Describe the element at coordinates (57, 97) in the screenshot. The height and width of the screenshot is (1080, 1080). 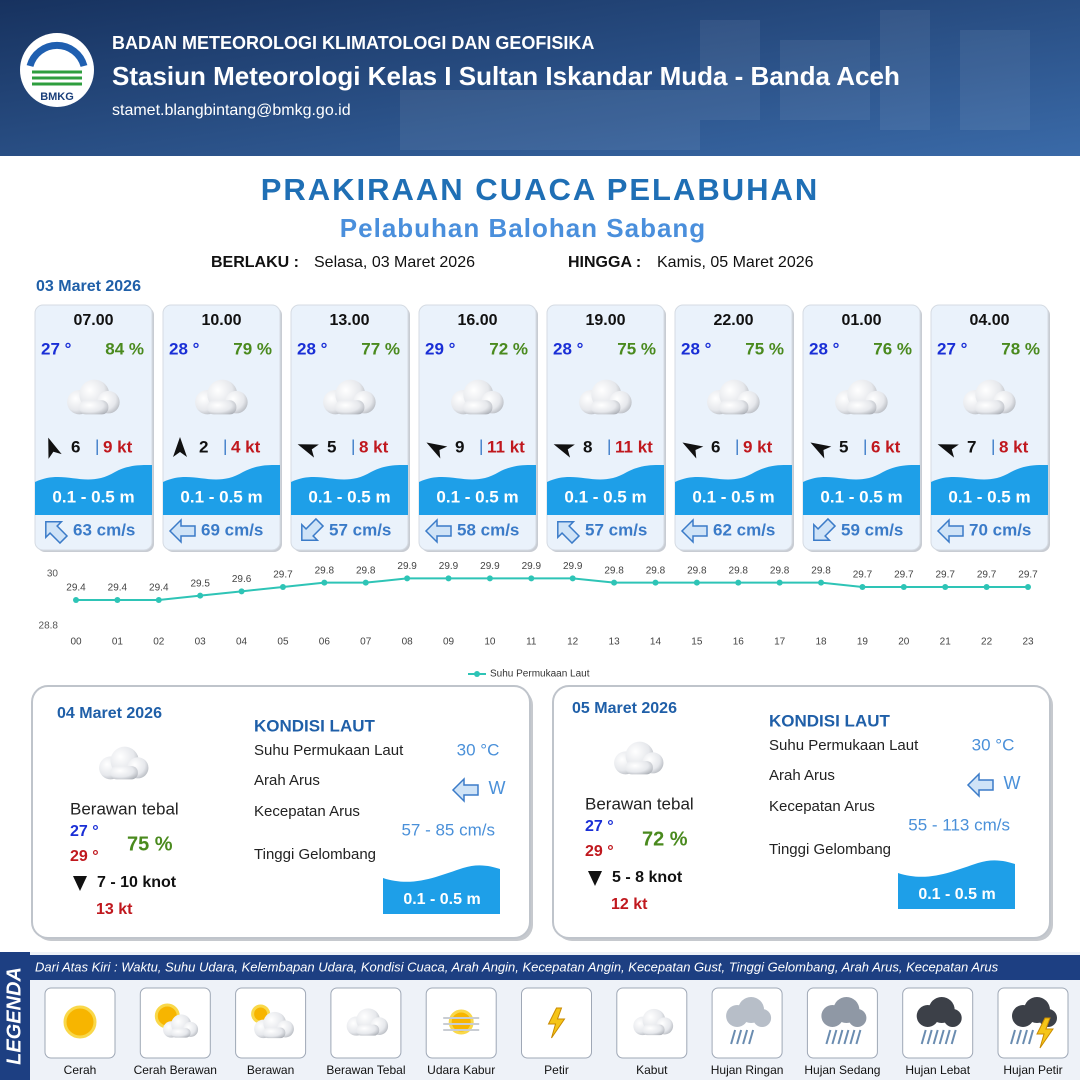
I see `logo-text: BMKG` at that location.